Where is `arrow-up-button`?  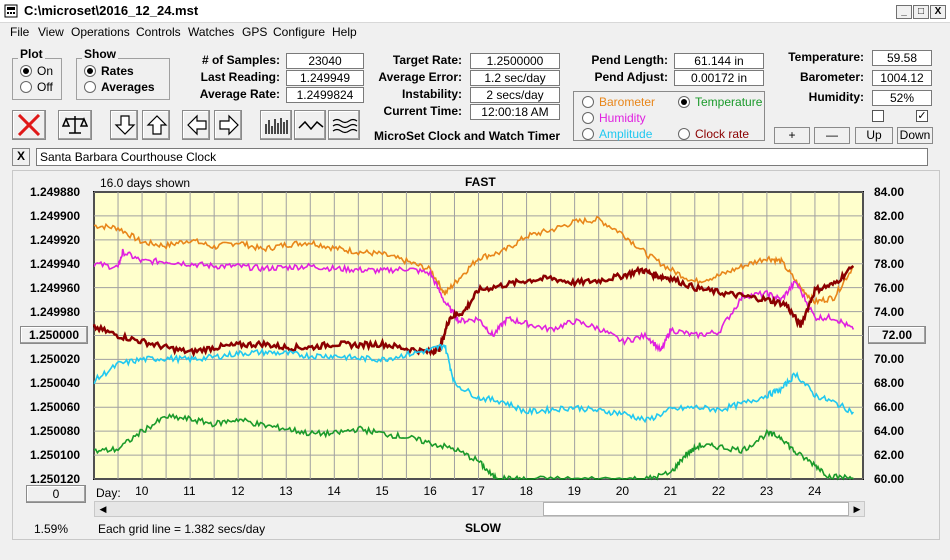
arrow-up-button is located at coordinates (156, 125).